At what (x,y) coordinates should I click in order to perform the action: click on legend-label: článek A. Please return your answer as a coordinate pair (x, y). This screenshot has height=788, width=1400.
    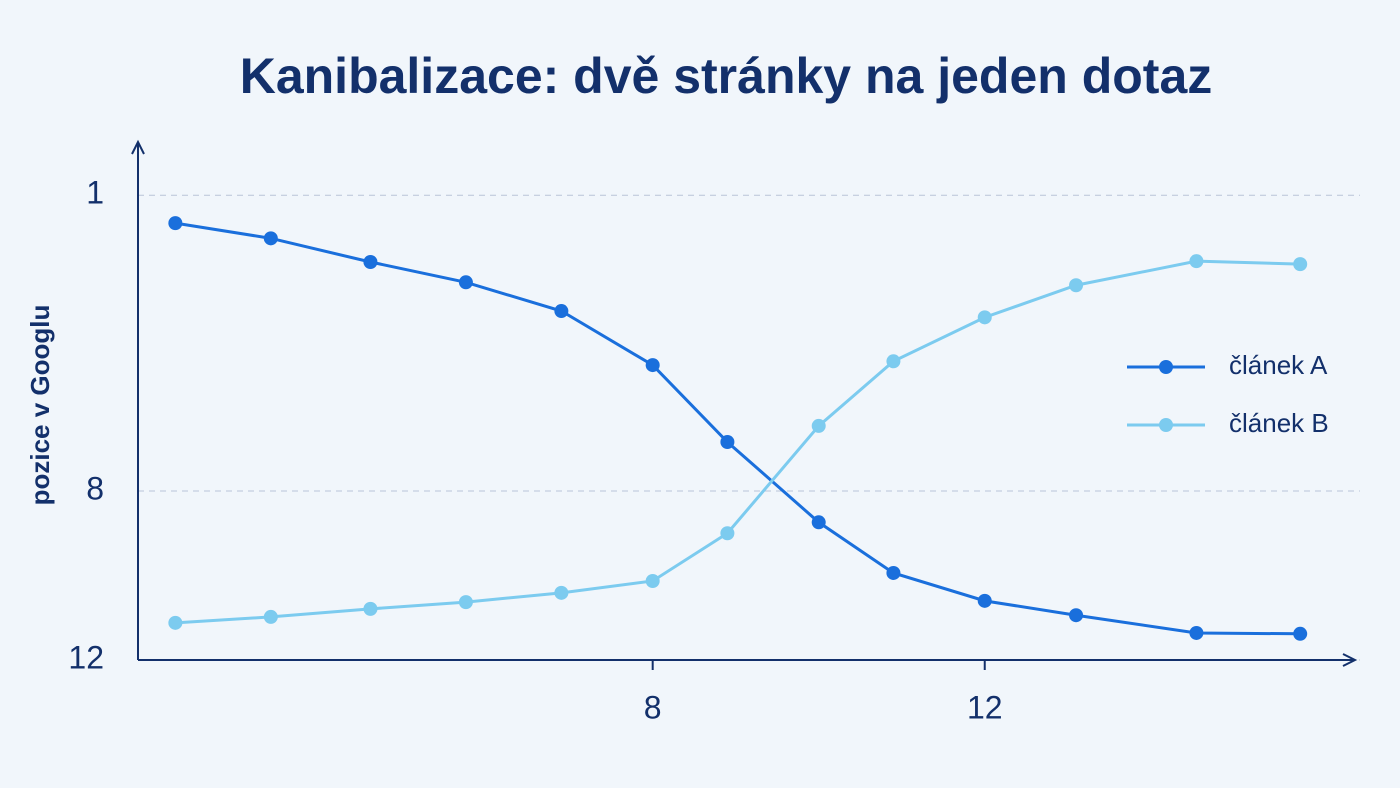
    Looking at the image, I should click on (1278, 365).